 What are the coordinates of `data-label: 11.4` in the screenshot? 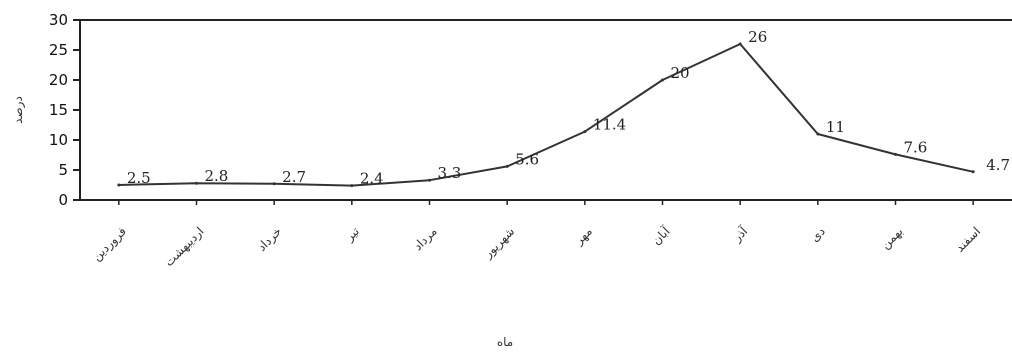 It's located at (609, 125).